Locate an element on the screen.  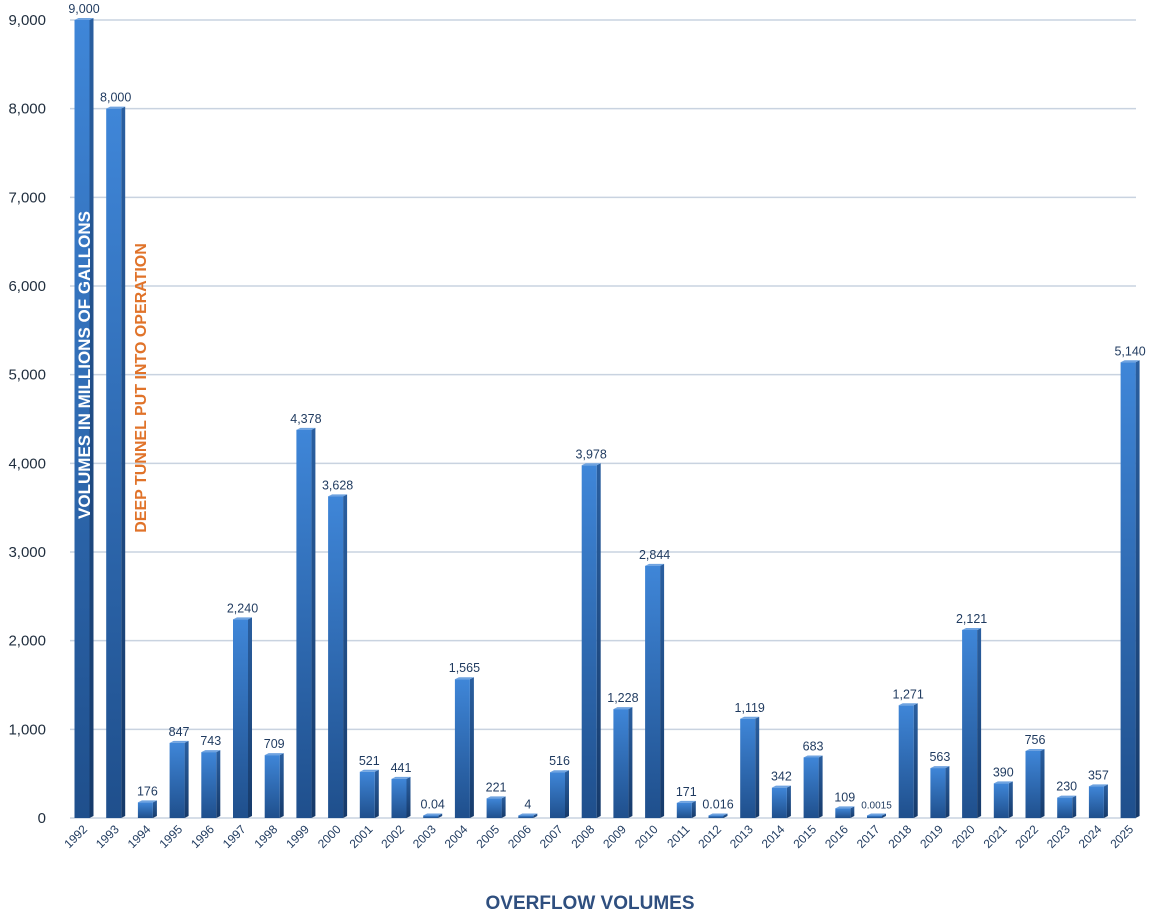
x-tick-label: 2015 is located at coordinates (804, 836).